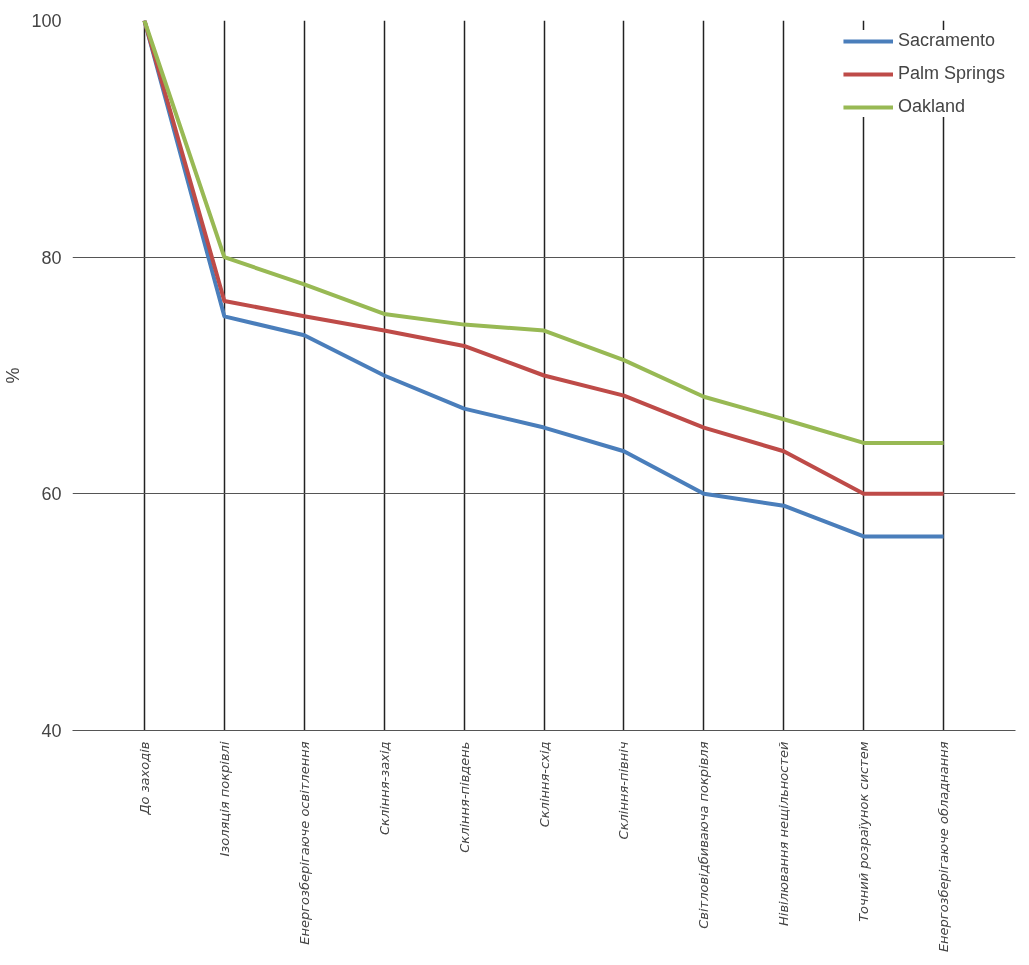 This screenshot has height=965, width=1029. Describe the element at coordinates (864, 831) in the screenshot. I see `x-tick-label: Точний розраїунок систем` at that location.